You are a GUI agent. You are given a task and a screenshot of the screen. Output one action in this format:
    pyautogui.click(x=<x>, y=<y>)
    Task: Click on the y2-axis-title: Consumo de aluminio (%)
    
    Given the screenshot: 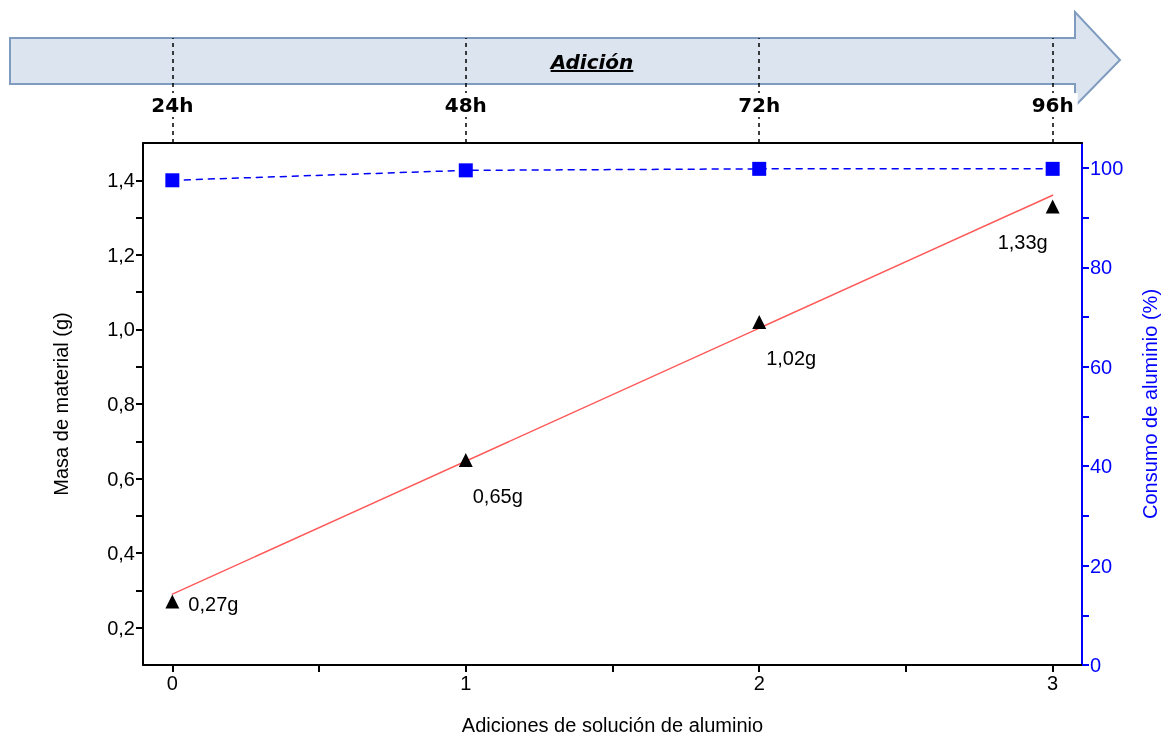 What is the action you would take?
    pyautogui.click(x=1150, y=404)
    